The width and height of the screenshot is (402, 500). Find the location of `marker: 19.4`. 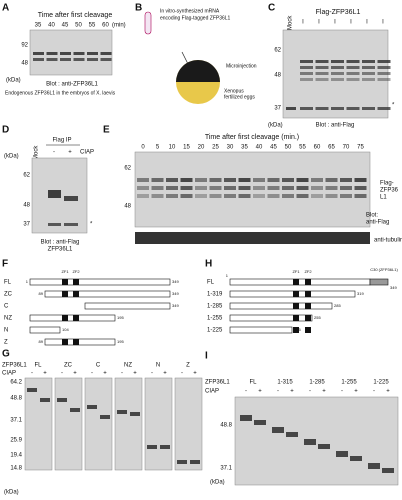

marker: 19.4 is located at coordinates (16, 456).